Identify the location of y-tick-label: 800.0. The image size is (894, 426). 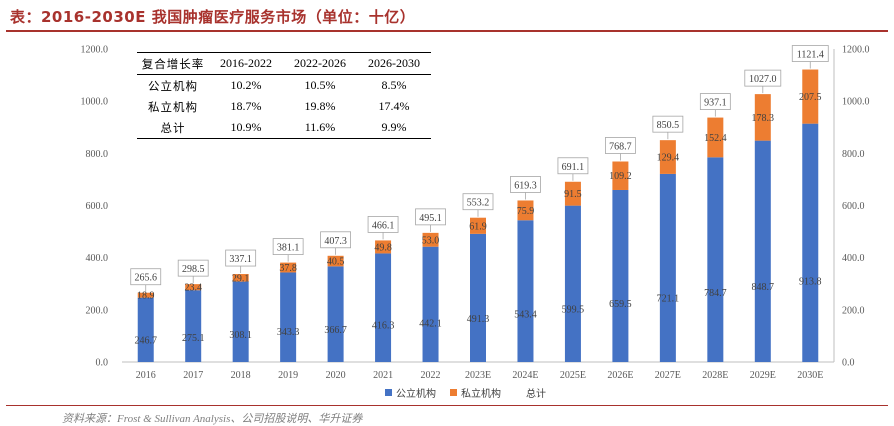
(97, 154).